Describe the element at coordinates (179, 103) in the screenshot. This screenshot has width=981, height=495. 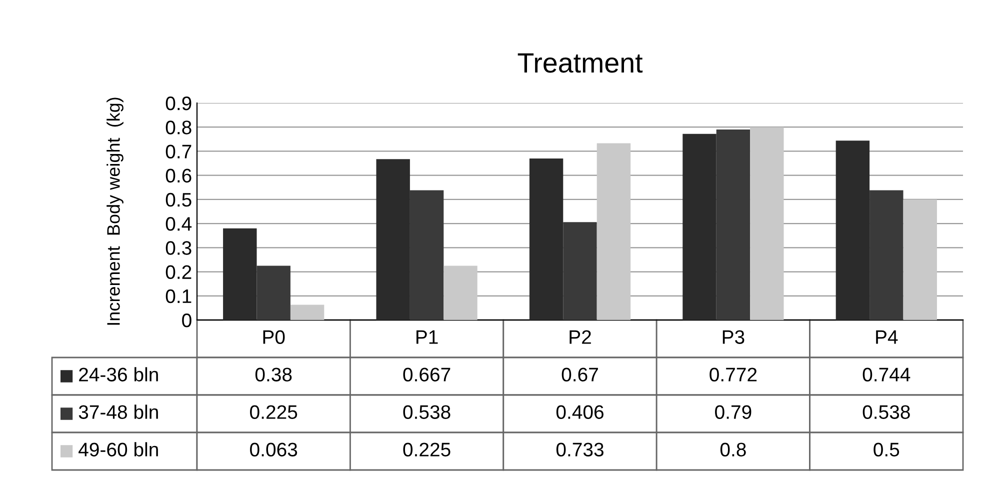
I see `y-tick-label: 0.9` at that location.